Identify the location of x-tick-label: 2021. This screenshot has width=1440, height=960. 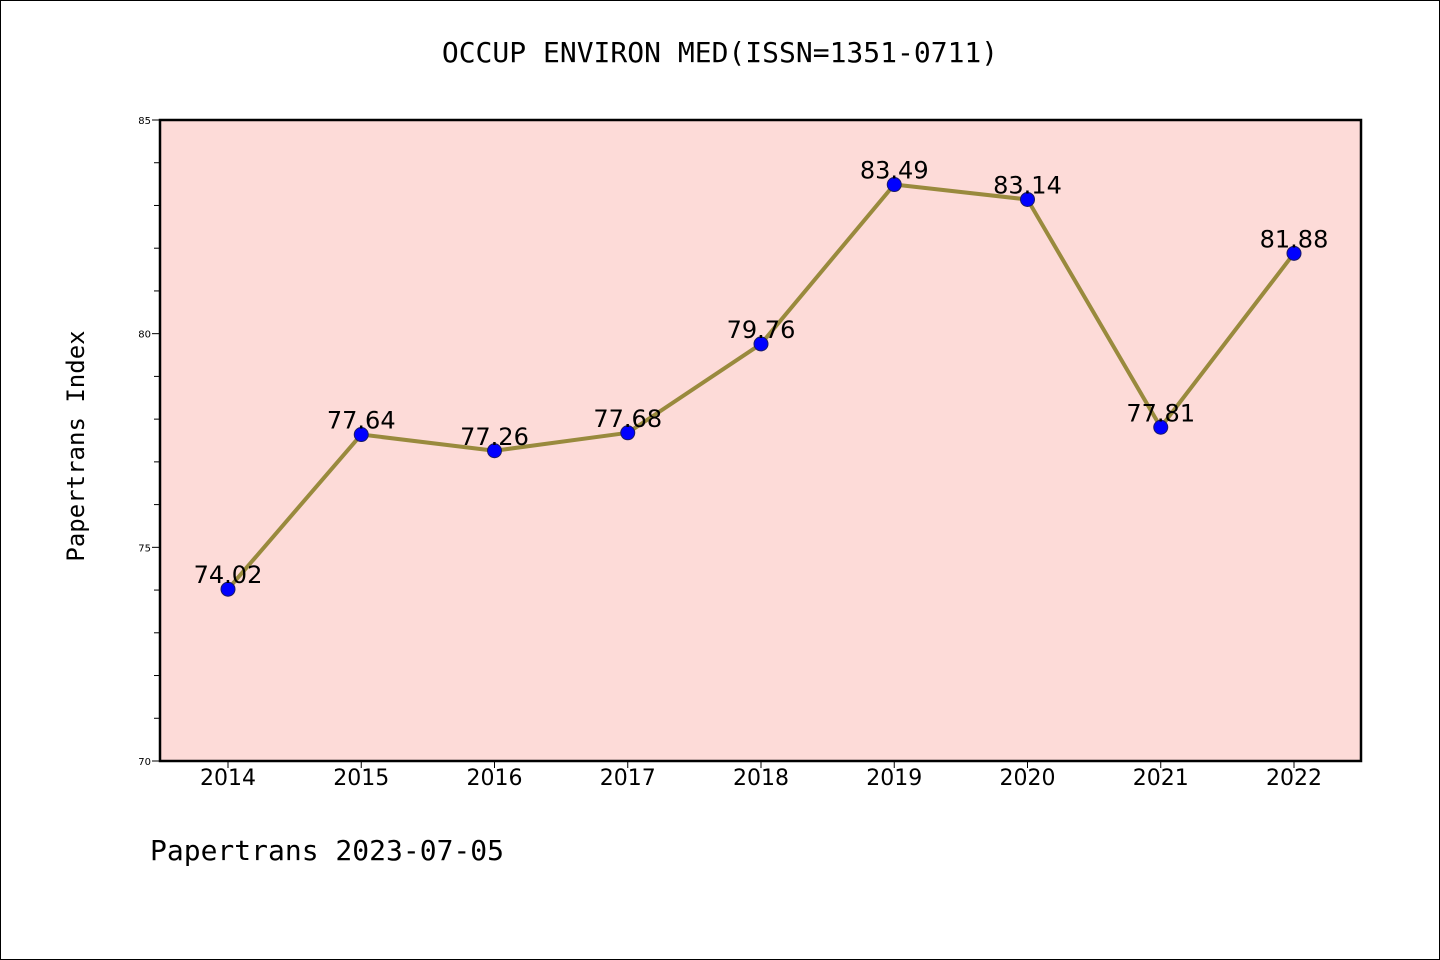
(1161, 778).